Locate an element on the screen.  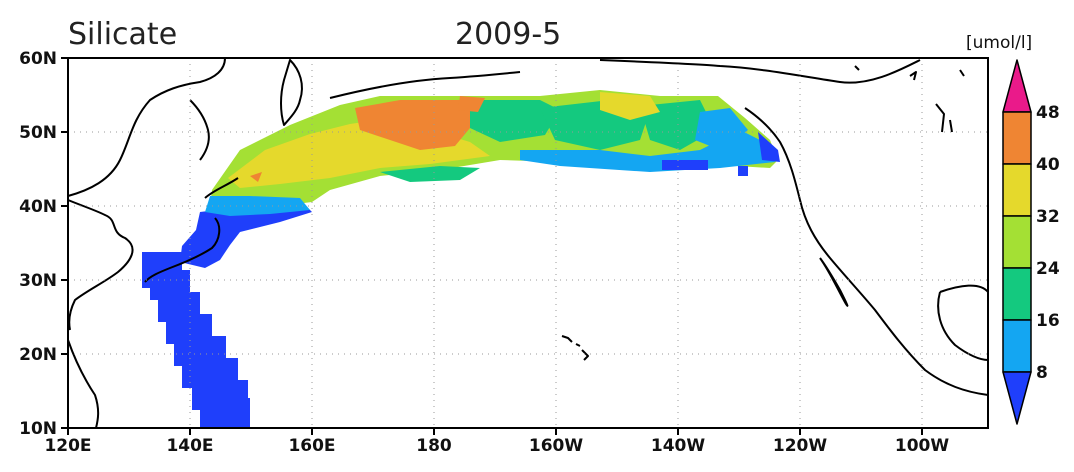
colorbar-label: 48 is located at coordinates (1048, 113).